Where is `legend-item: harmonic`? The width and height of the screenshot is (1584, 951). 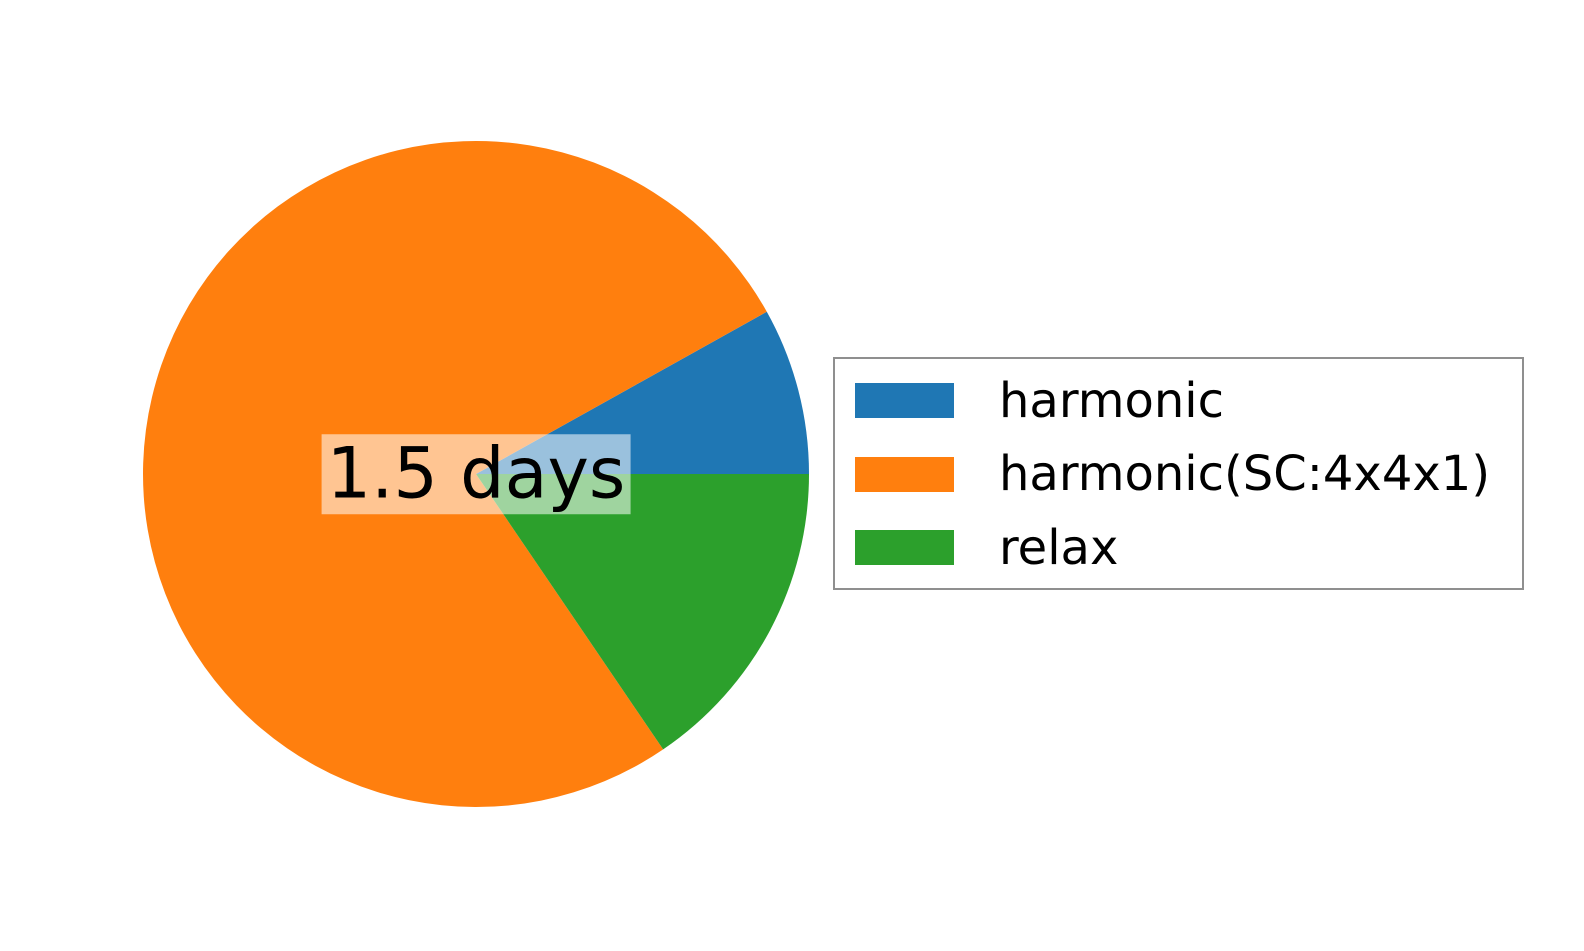 legend-item: harmonic is located at coordinates (1188, 401).